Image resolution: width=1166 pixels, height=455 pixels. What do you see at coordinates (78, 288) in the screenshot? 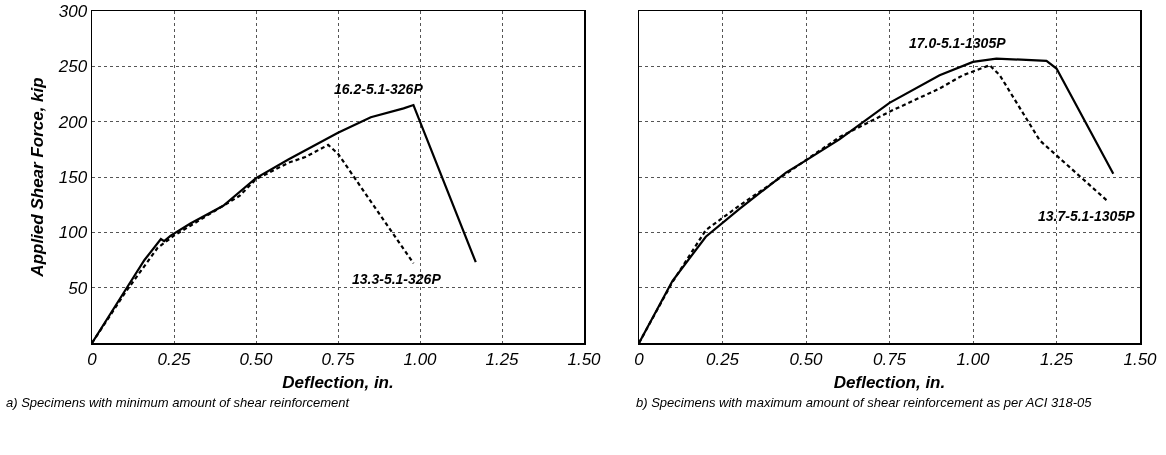
I see `y-tick-label: 50` at bounding box center [78, 288].